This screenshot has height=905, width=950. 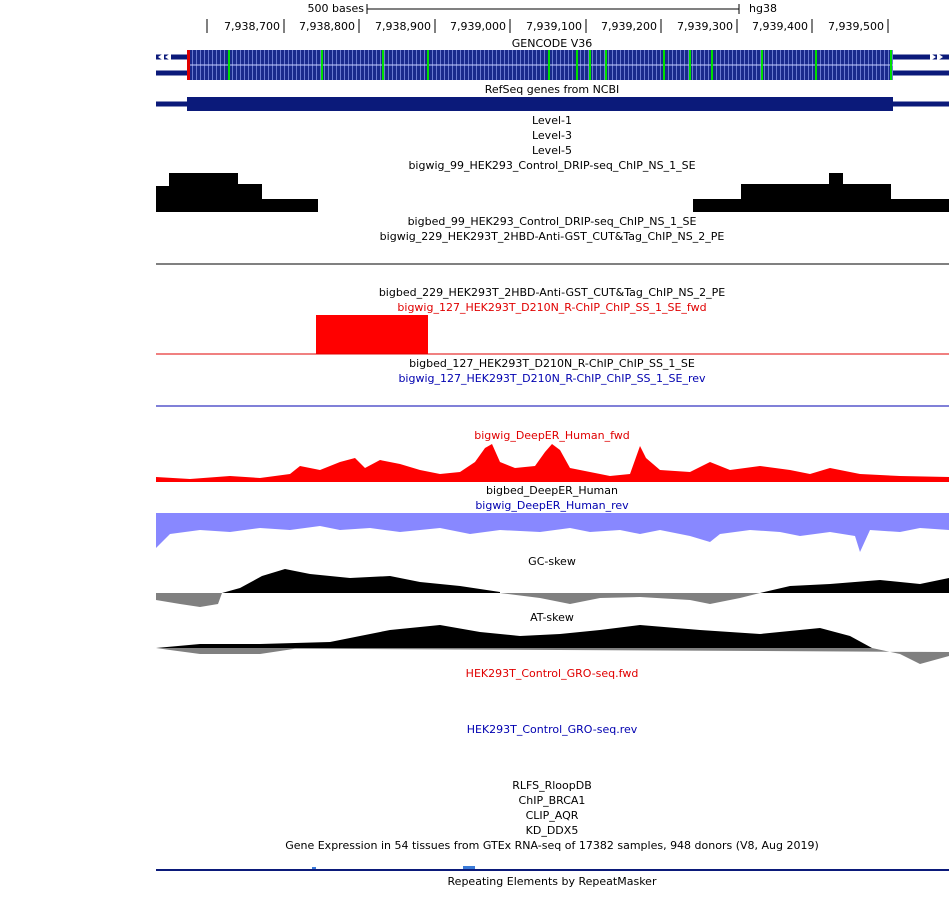 What do you see at coordinates (552, 150) in the screenshot?
I see `track-label: Level-5` at bounding box center [552, 150].